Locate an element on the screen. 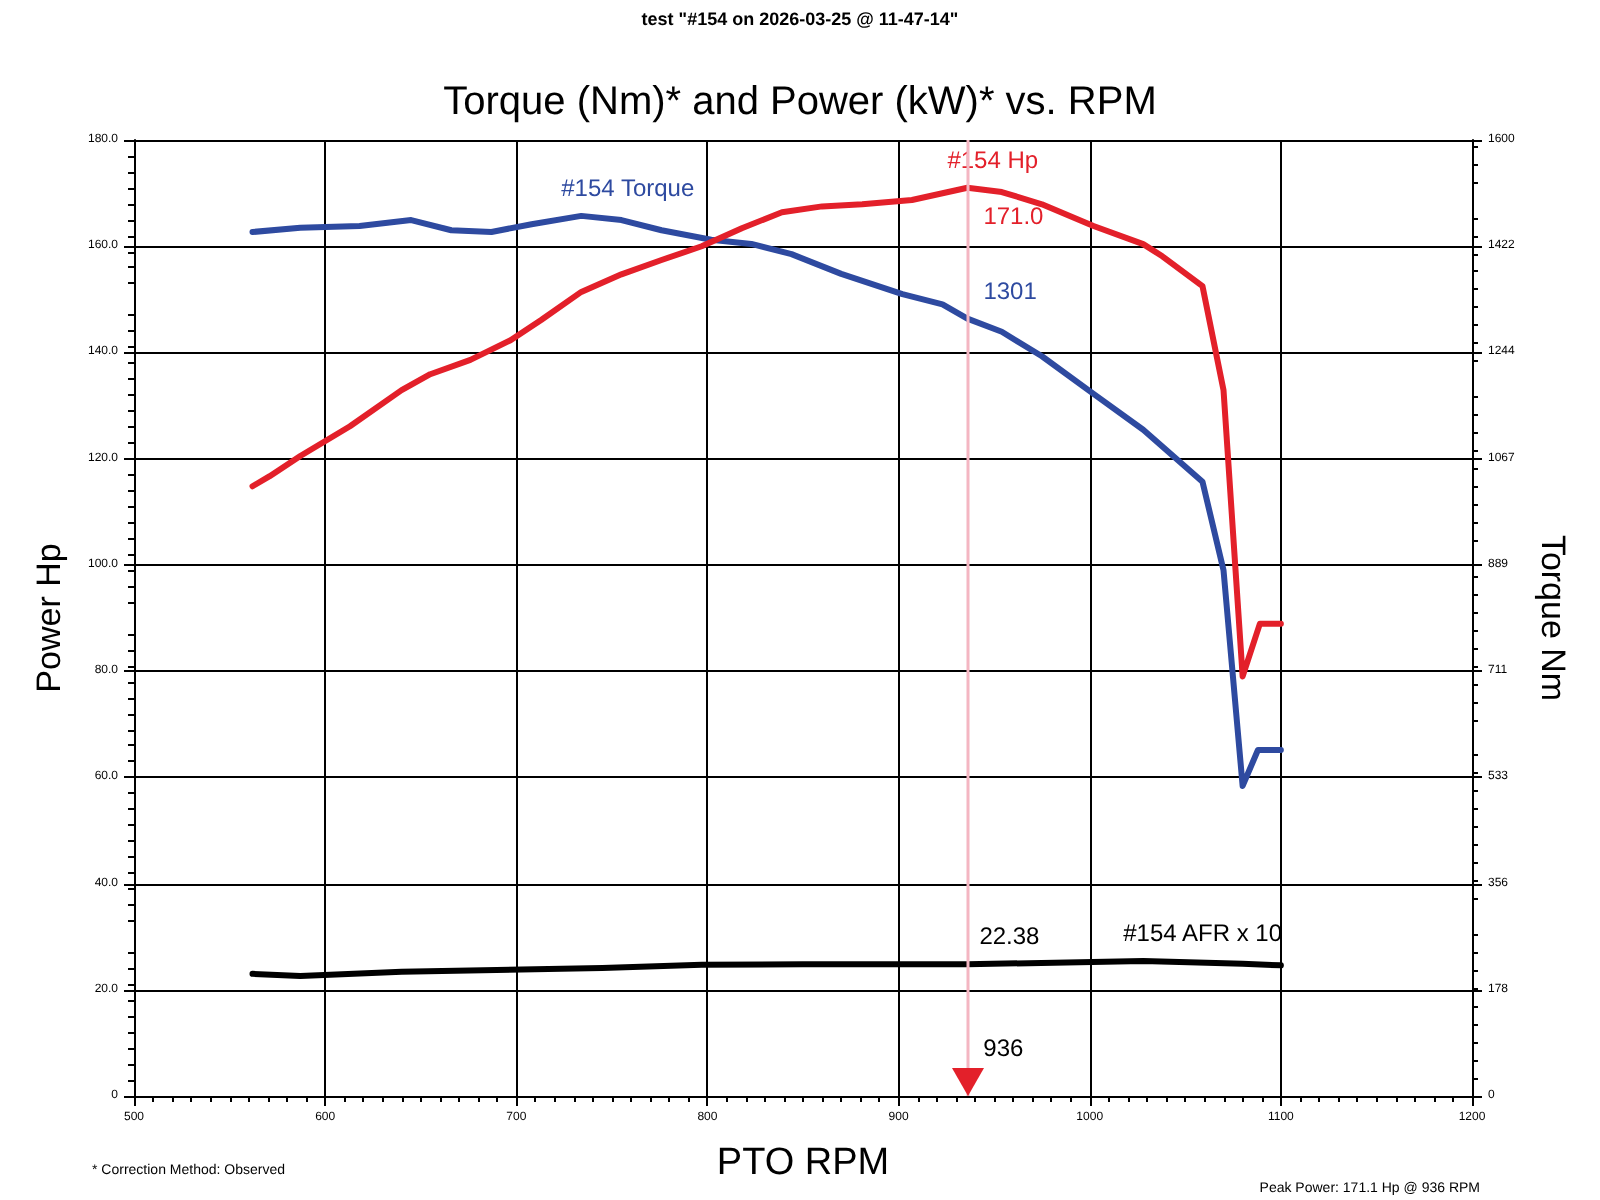 The image size is (1600, 1200). data-label: 171.0 is located at coordinates (1014, 215).